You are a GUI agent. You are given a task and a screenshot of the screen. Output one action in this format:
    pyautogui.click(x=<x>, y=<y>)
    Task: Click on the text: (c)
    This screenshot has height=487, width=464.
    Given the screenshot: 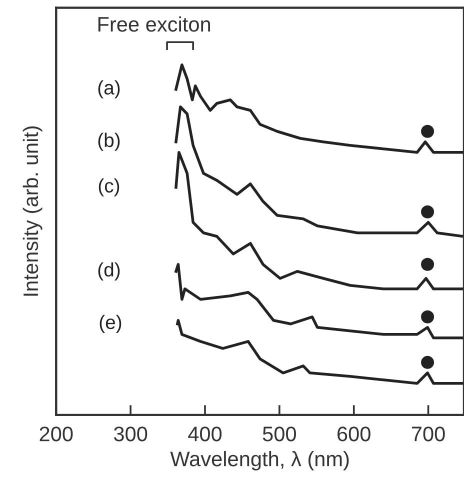 What is the action you would take?
    pyautogui.click(x=109, y=187)
    